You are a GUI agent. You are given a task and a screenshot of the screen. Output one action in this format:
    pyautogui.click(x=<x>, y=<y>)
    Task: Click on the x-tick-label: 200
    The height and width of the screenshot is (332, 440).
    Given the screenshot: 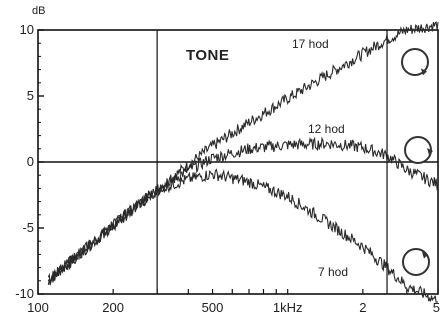 What is the action you would take?
    pyautogui.click(x=113, y=307)
    